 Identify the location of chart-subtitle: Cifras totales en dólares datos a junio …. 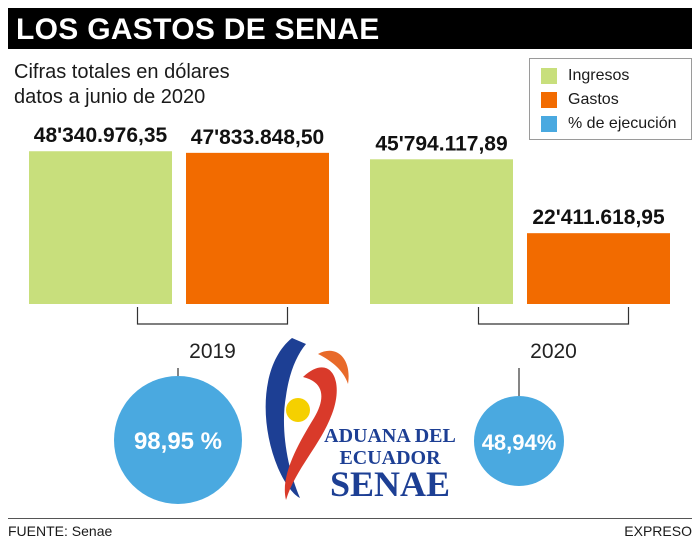
(122, 85).